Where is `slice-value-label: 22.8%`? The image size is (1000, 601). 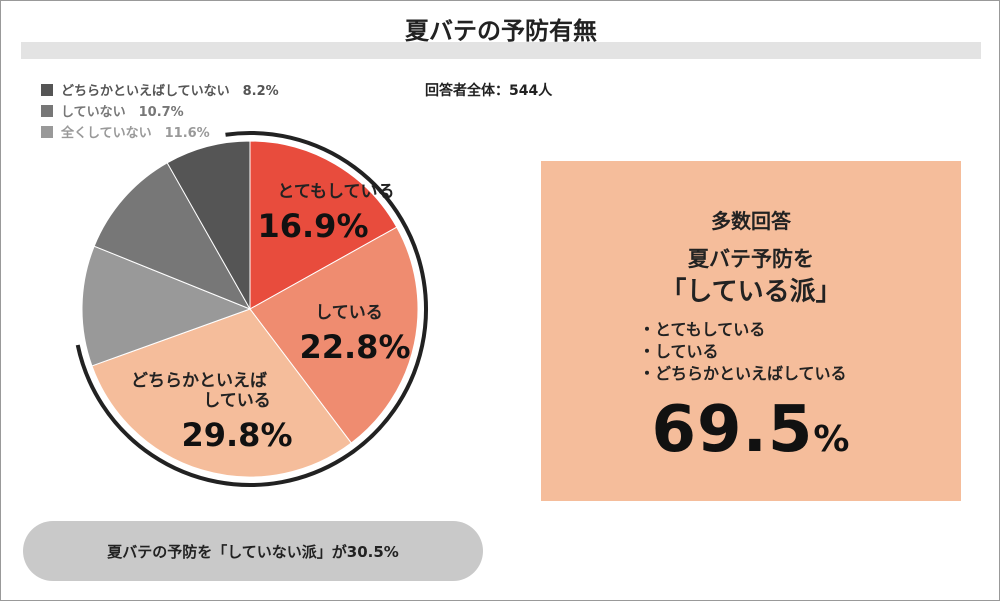 slice-value-label: 22.8% is located at coordinates (354, 347).